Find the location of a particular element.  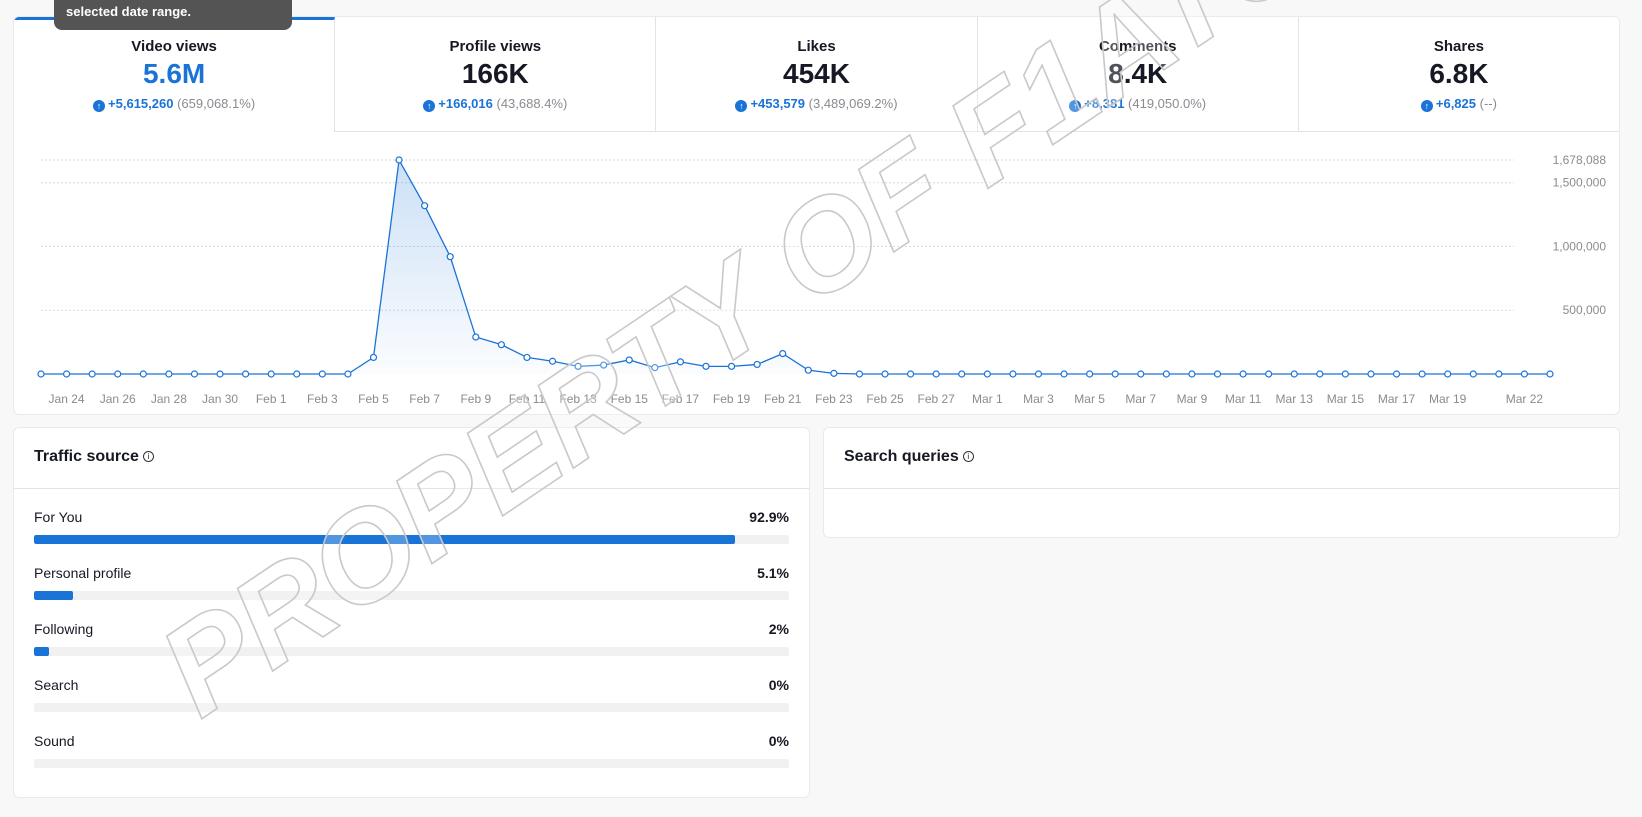

change-percent: (419,050.0%) is located at coordinates (1167, 103).